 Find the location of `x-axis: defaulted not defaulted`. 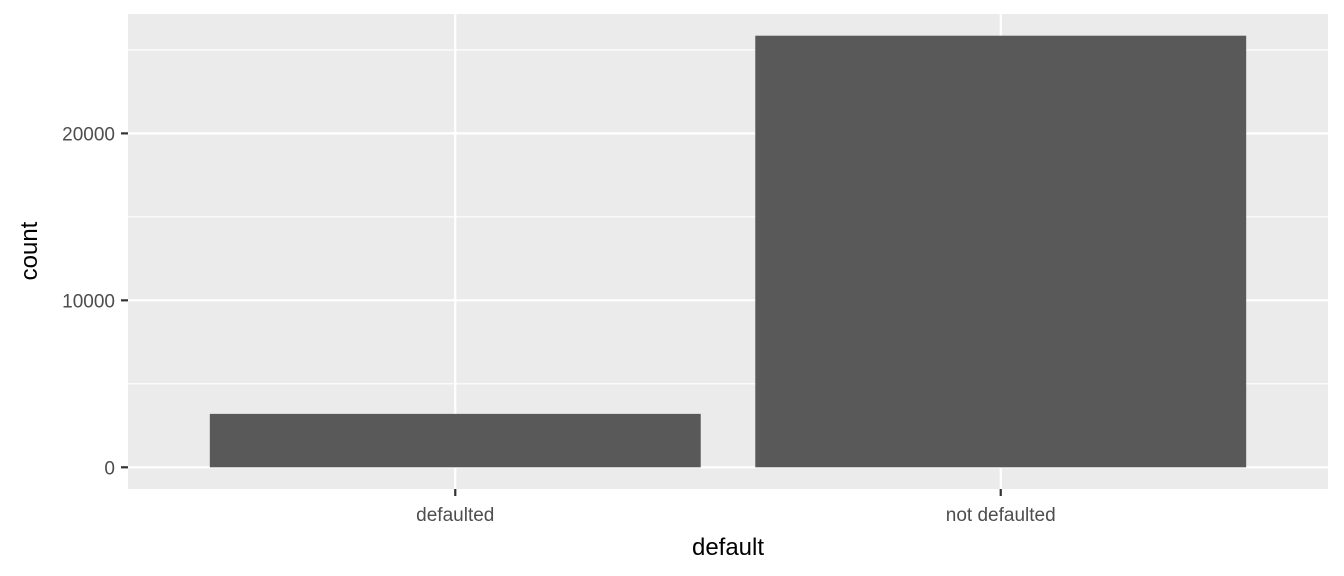

x-axis: defaulted not defaulted is located at coordinates (736, 507).